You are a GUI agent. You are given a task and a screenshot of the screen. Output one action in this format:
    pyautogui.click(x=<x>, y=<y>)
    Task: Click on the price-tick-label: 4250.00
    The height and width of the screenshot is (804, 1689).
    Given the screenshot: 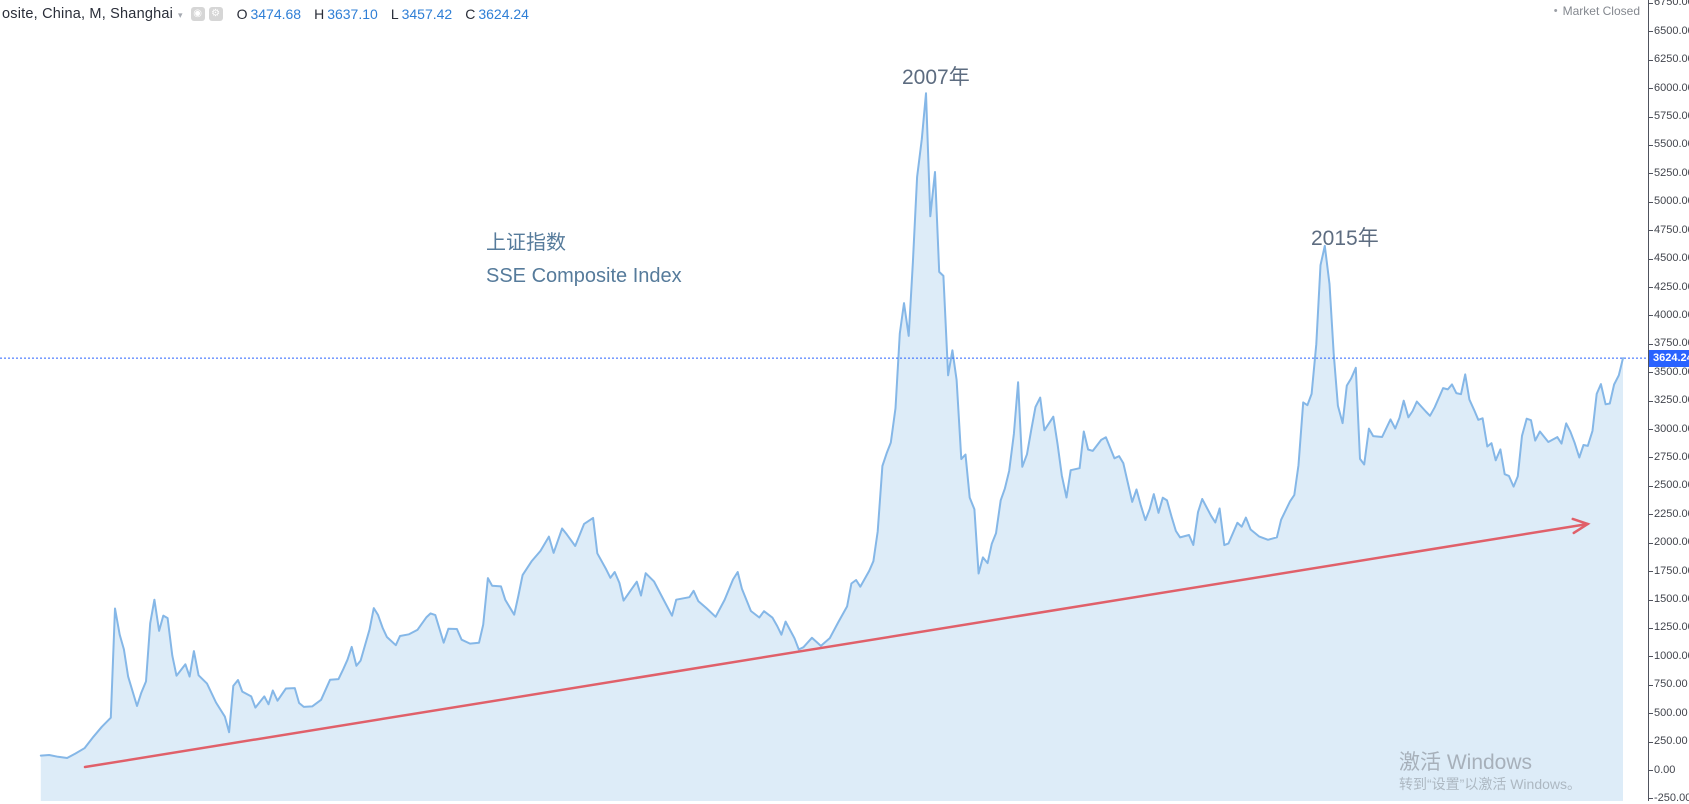 What is the action you would take?
    pyautogui.click(x=1671, y=286)
    